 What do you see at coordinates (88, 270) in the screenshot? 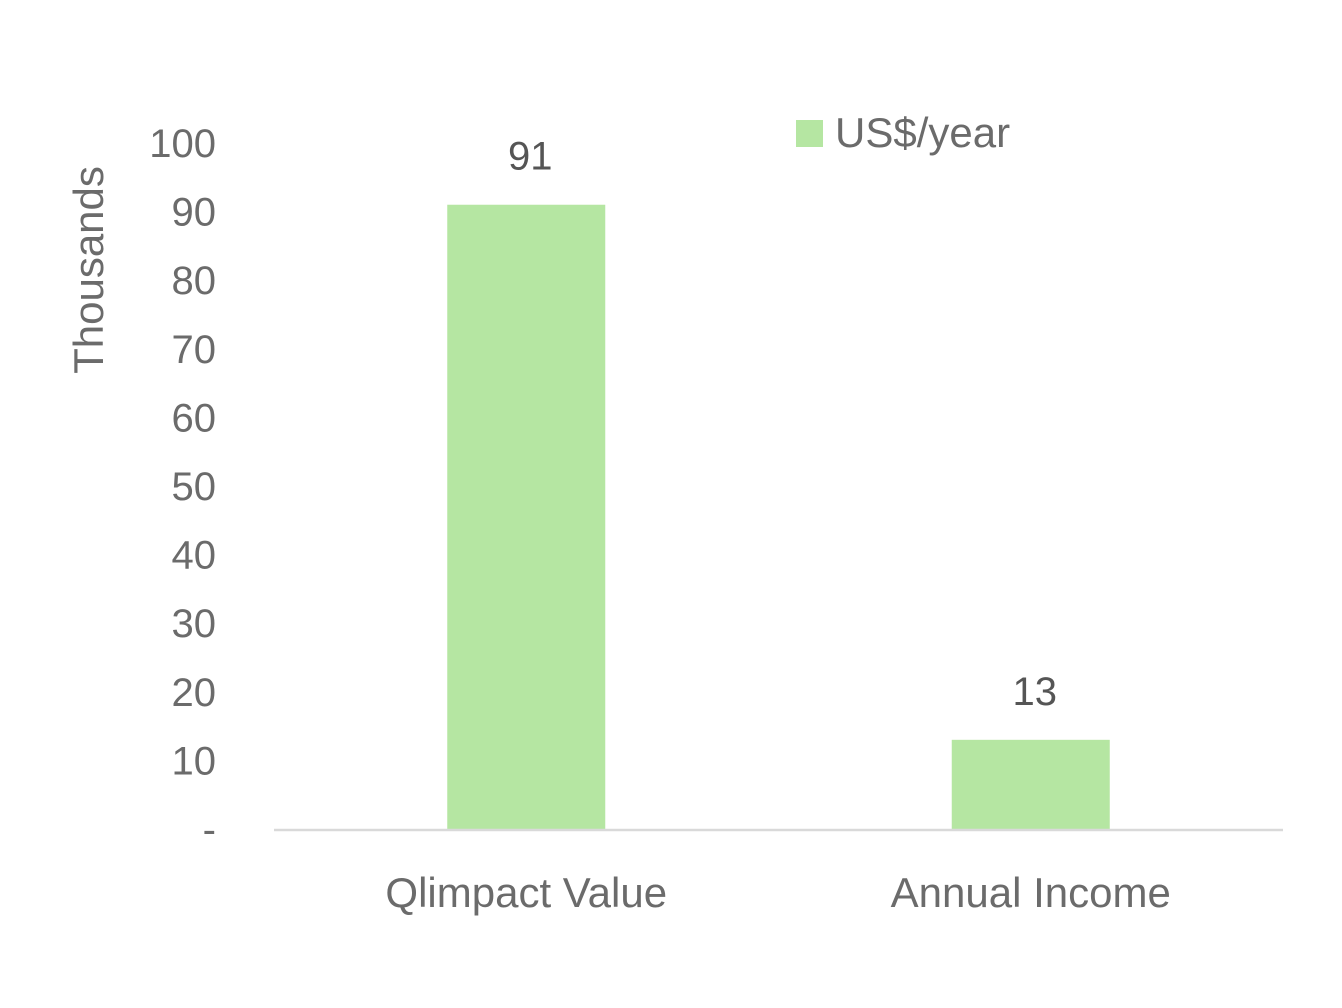
I see `y-axis-title: Thousands` at bounding box center [88, 270].